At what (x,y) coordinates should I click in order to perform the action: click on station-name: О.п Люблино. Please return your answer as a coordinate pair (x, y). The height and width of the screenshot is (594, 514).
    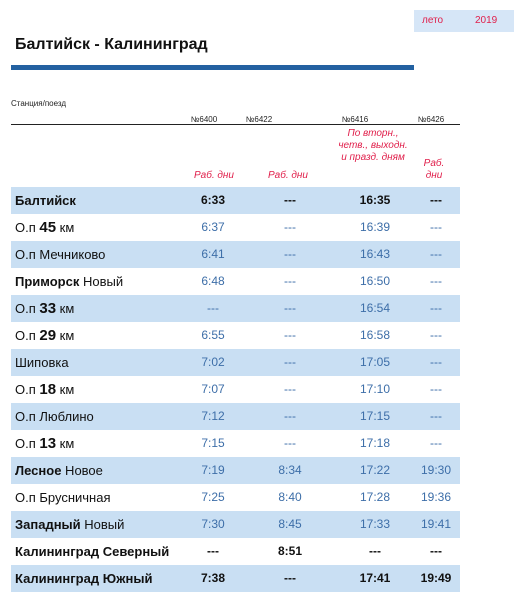
    Looking at the image, I should click on (54, 416).